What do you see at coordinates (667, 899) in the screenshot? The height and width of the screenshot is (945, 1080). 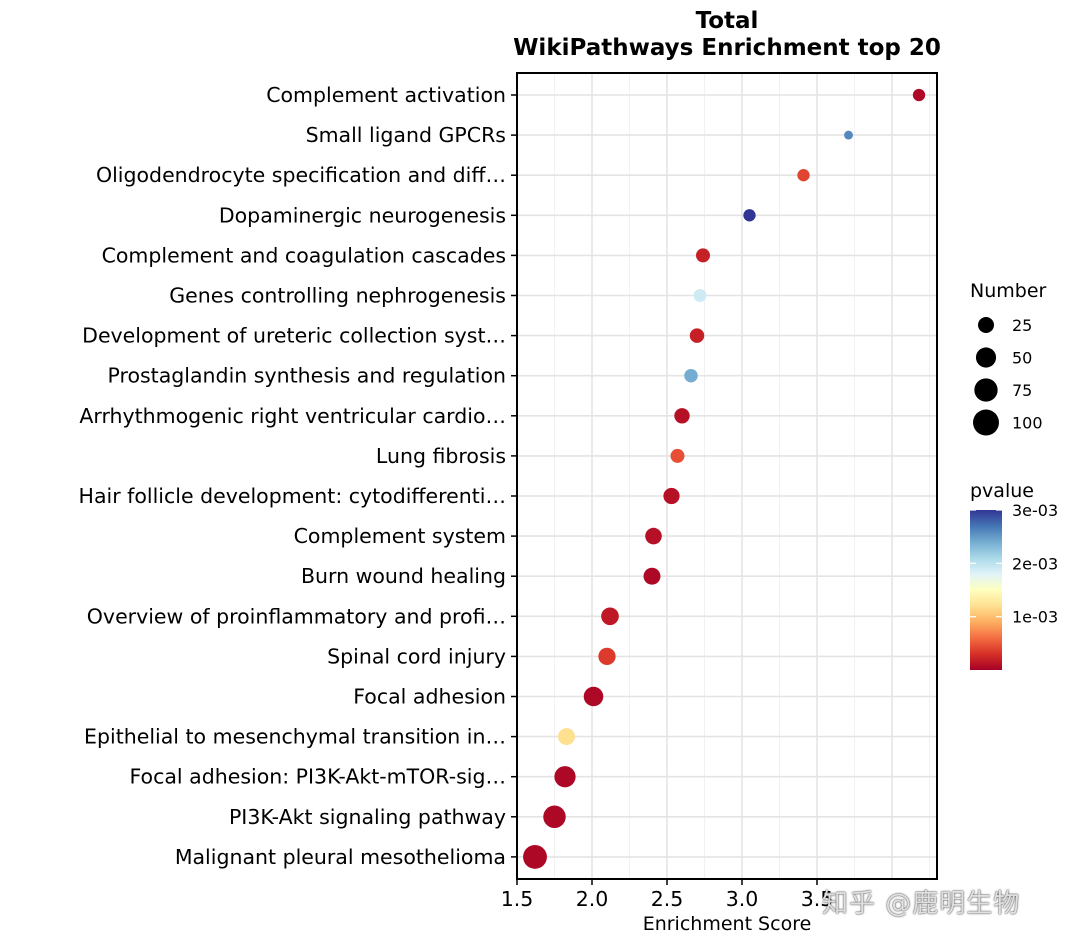 I see `x-tick-label: 2.5` at bounding box center [667, 899].